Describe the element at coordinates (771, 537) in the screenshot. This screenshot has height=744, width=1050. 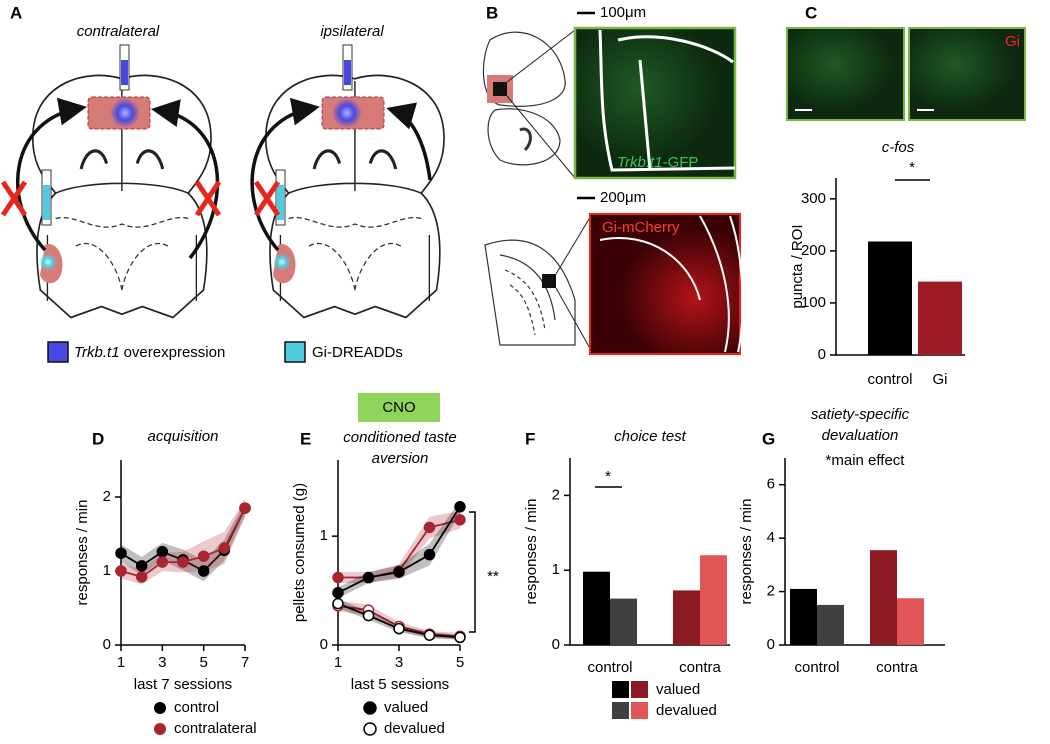
I see `y-tick-label: 4` at that location.